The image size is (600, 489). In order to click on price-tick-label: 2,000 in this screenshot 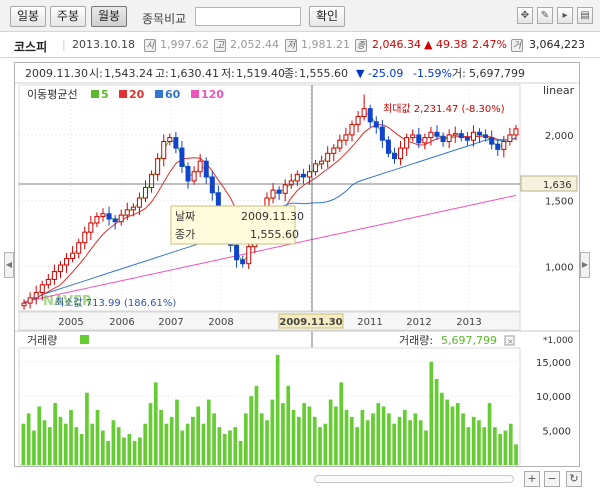, I will do `click(559, 136)`.